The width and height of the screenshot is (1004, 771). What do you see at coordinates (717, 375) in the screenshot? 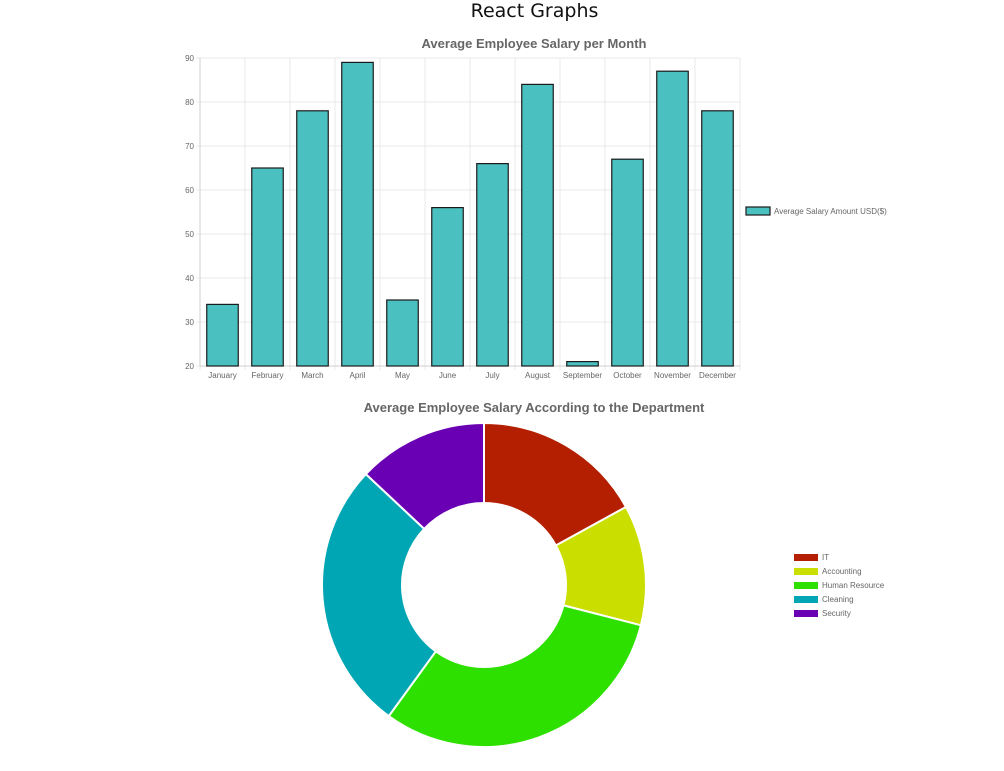
I see `x-tick-label: December` at bounding box center [717, 375].